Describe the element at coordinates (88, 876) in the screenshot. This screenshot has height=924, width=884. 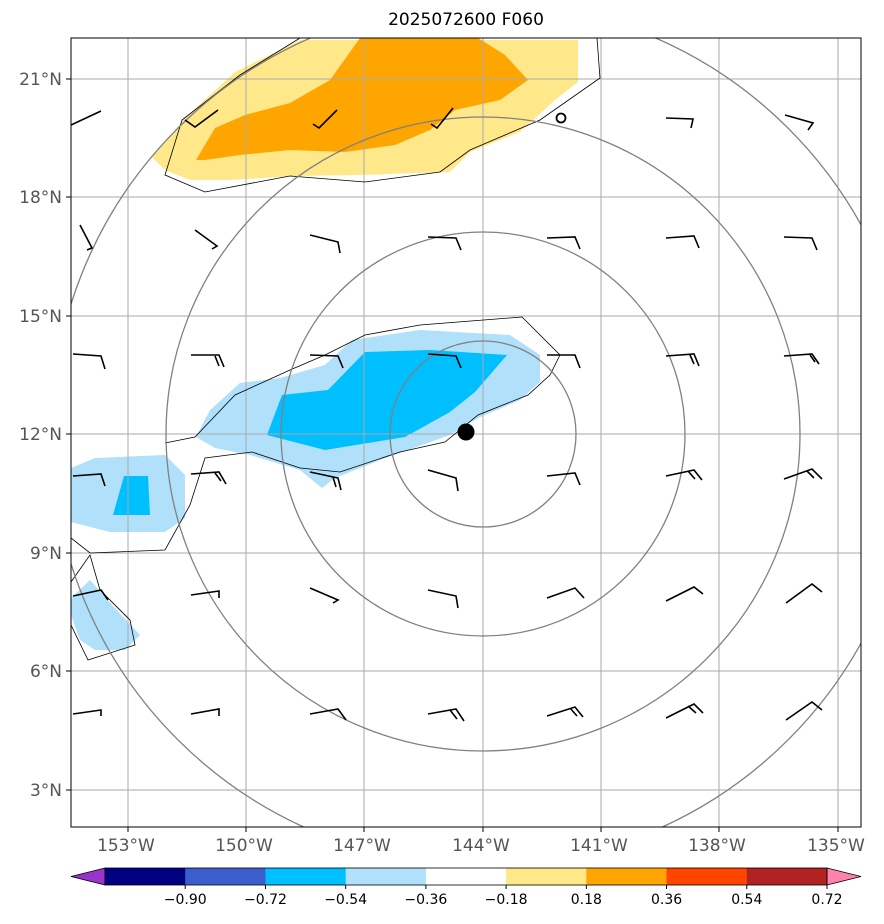
I see `colorbar-extend-low` at that location.